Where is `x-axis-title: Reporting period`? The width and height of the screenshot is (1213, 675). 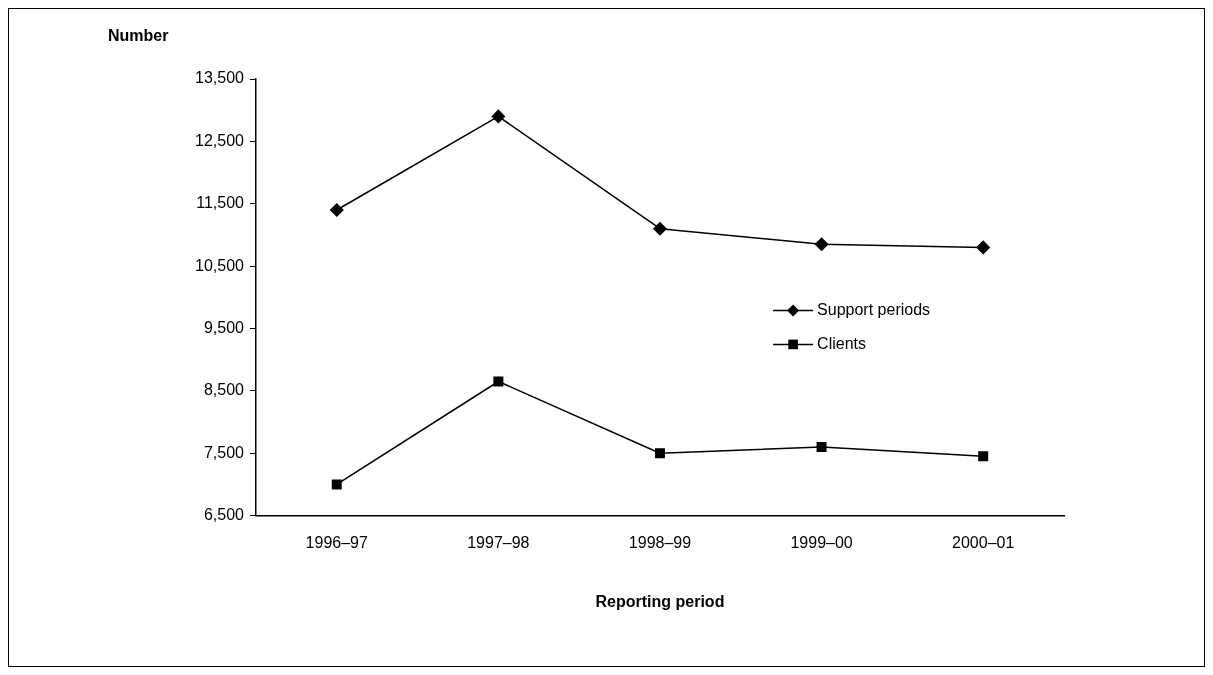
x-axis-title: Reporting period is located at coordinates (660, 601).